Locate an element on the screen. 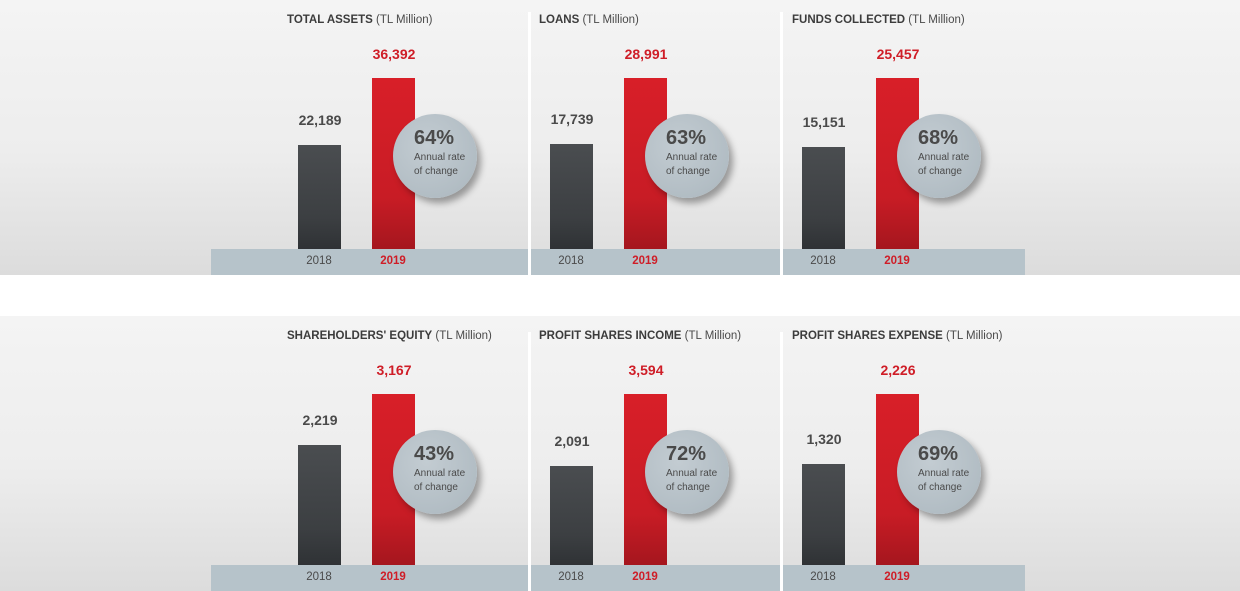 This screenshot has width=1240, height=591. rate-percent: 68% is located at coordinates (938, 138).